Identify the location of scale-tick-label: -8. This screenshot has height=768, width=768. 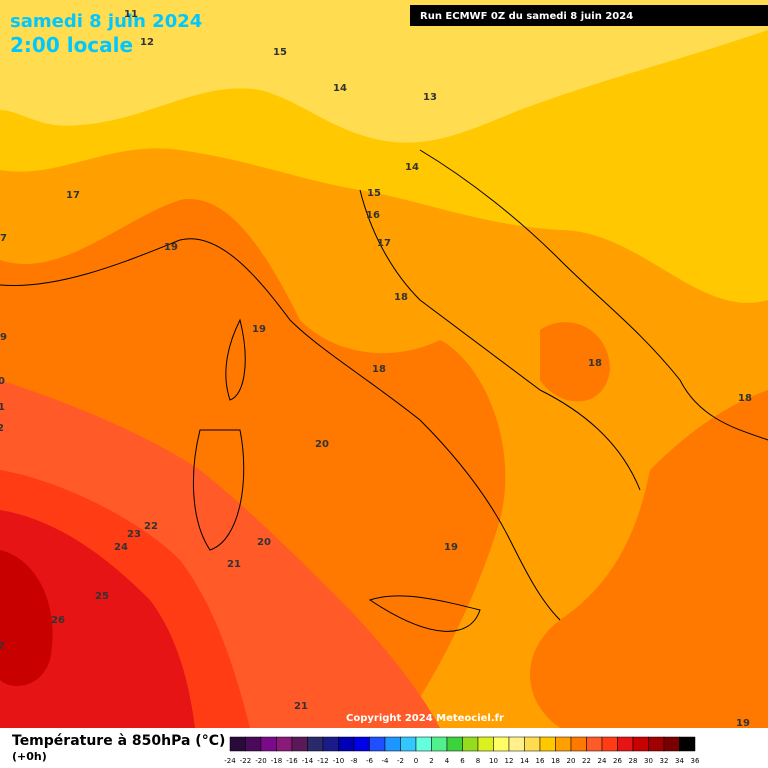
(354, 761).